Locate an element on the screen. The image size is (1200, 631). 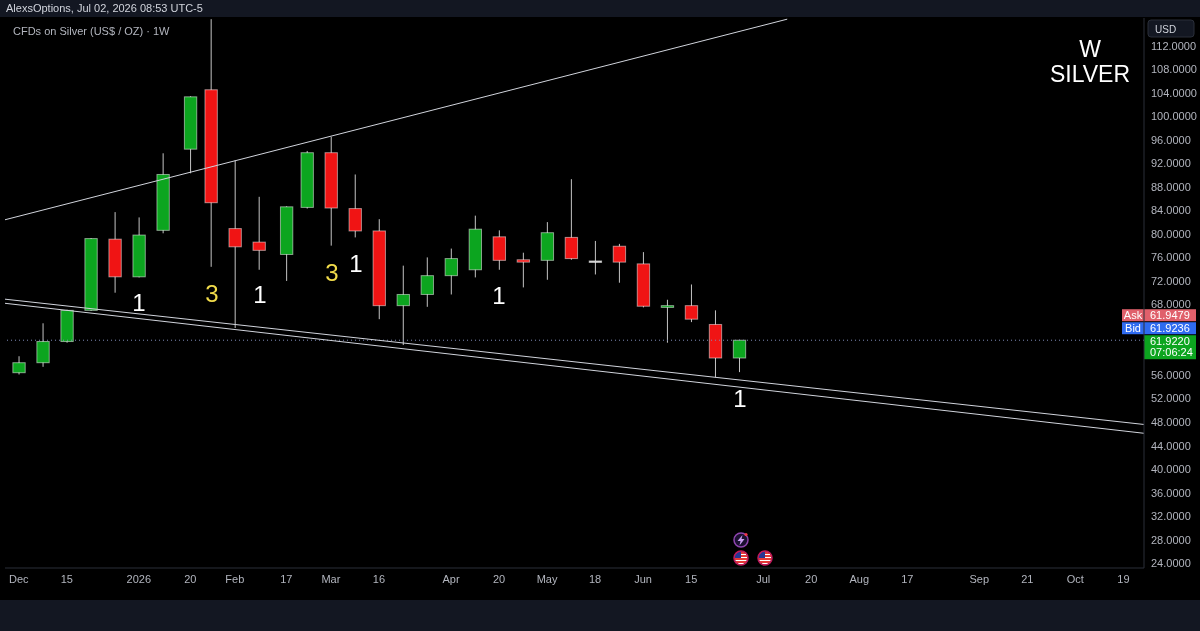
y-tick-label: 96.0000 is located at coordinates (1171, 139).